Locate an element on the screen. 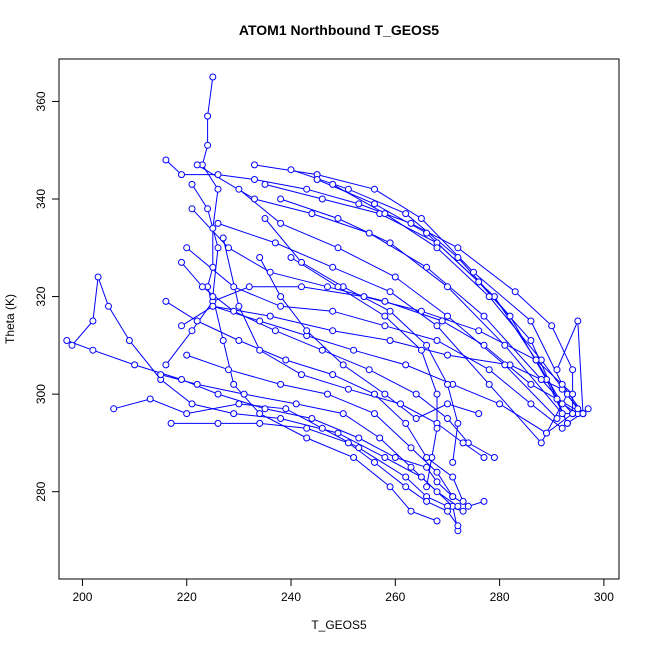 The image size is (650, 650). y-axis-label: Theta (K) is located at coordinates (10, 319).